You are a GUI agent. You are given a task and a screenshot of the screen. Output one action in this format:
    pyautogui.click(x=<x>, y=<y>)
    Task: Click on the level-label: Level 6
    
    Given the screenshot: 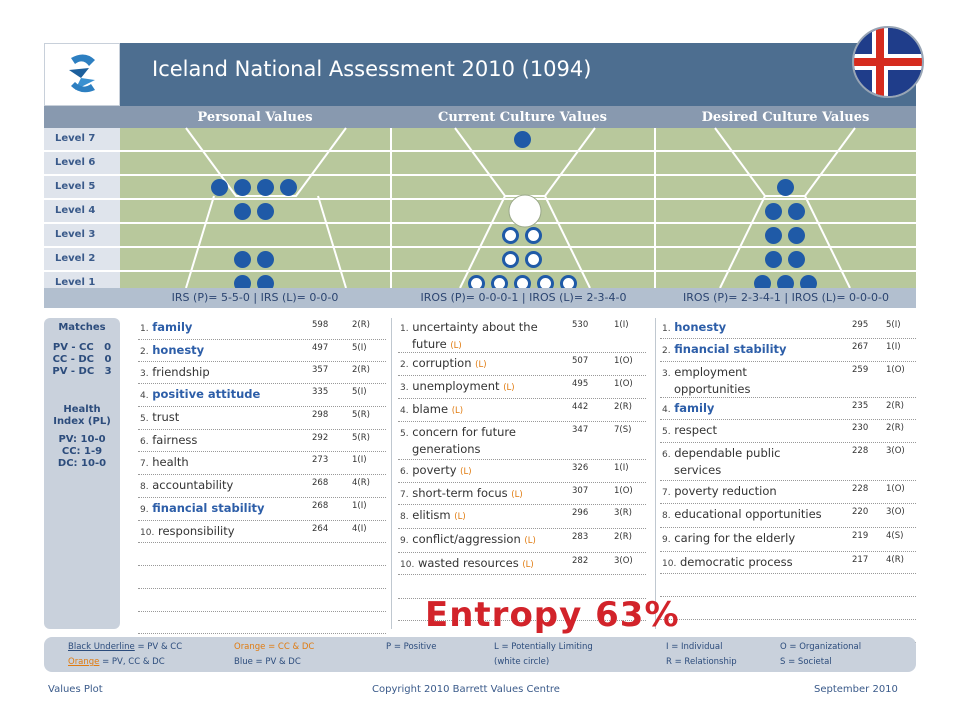 What is the action you would take?
    pyautogui.click(x=82, y=163)
    